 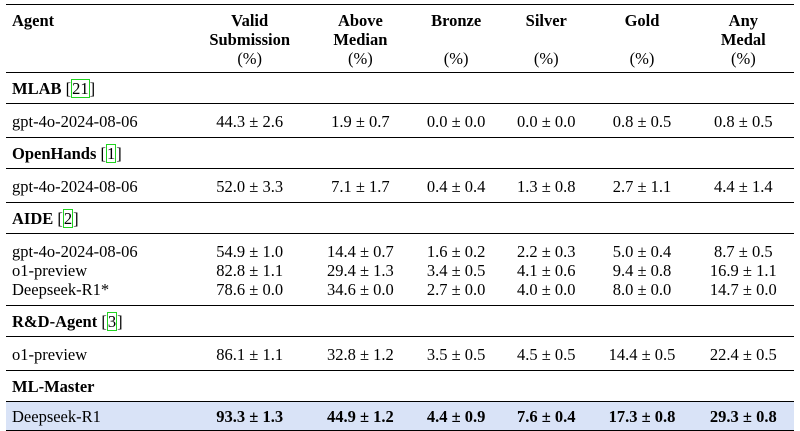 I want to click on metric-cell: 3.4 ± 0.5, so click(x=456, y=270).